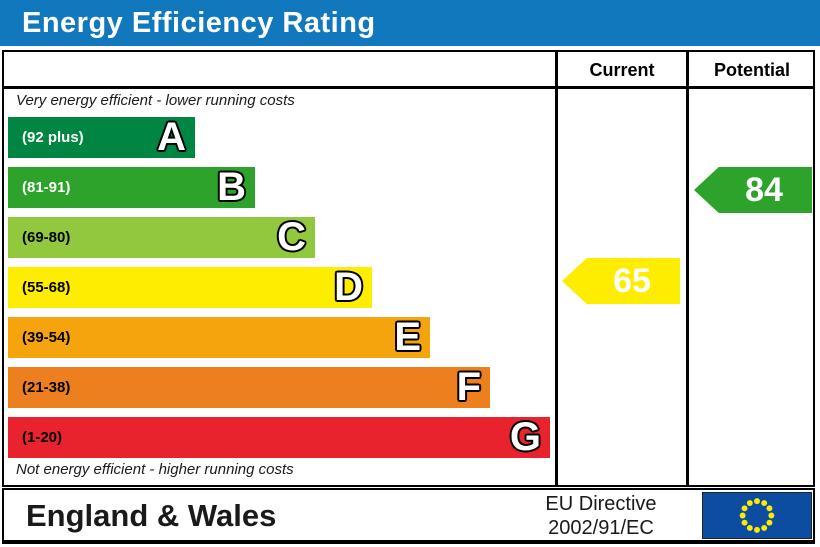 The height and width of the screenshot is (547, 820). Describe the element at coordinates (131, 187) in the screenshot. I see `band-b-bar: (81-91) B` at that location.